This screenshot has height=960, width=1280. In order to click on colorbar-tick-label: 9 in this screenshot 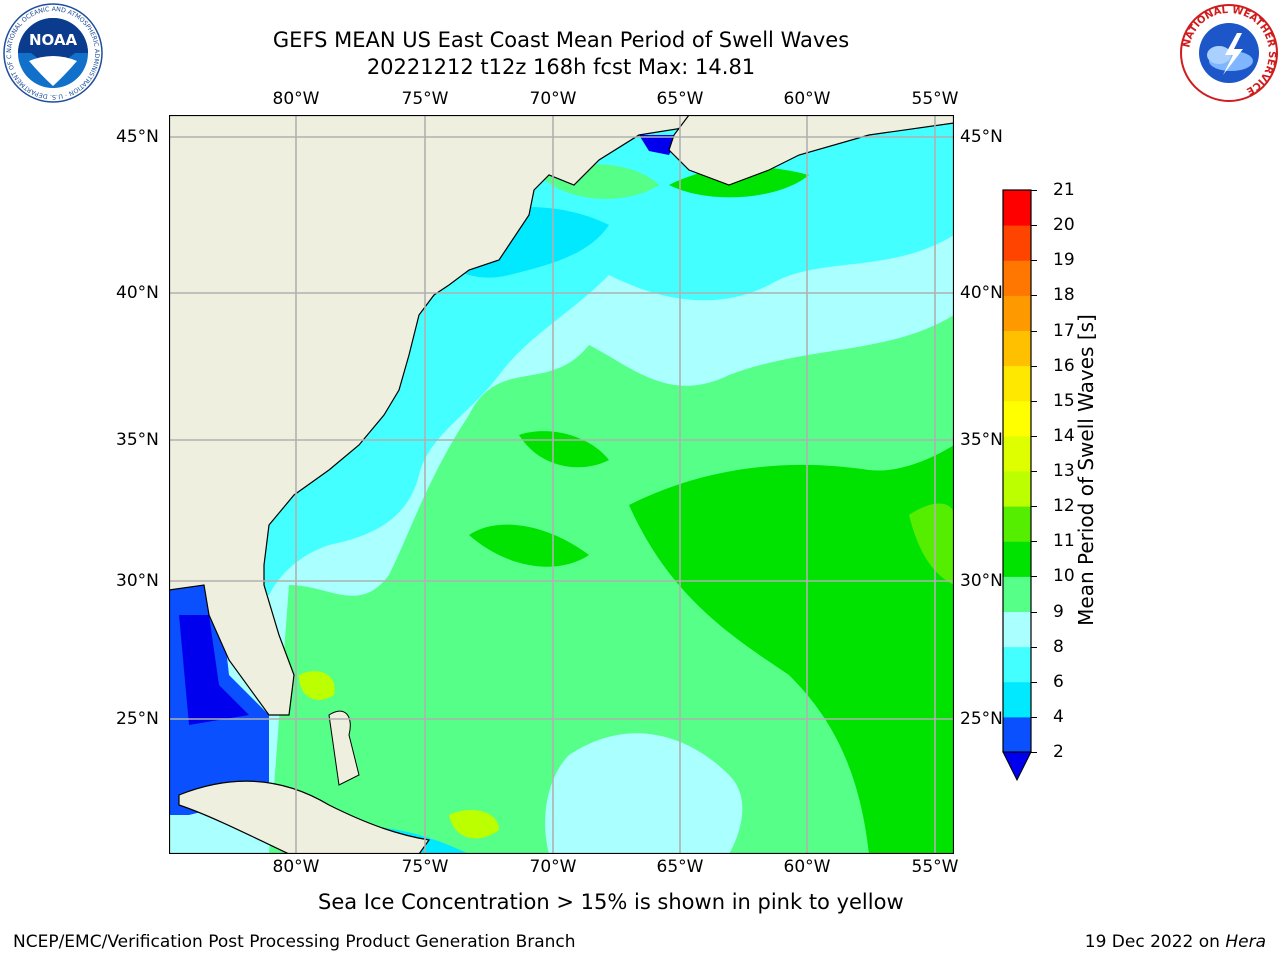, I will do `click(1058, 611)`.